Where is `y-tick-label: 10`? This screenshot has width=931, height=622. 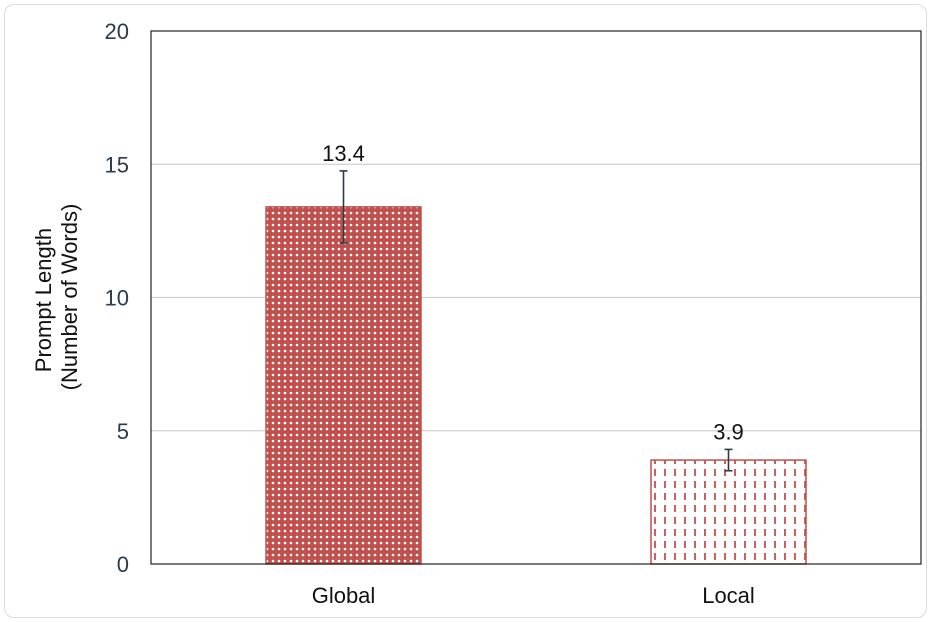 y-tick-label: 10 is located at coordinates (117, 298).